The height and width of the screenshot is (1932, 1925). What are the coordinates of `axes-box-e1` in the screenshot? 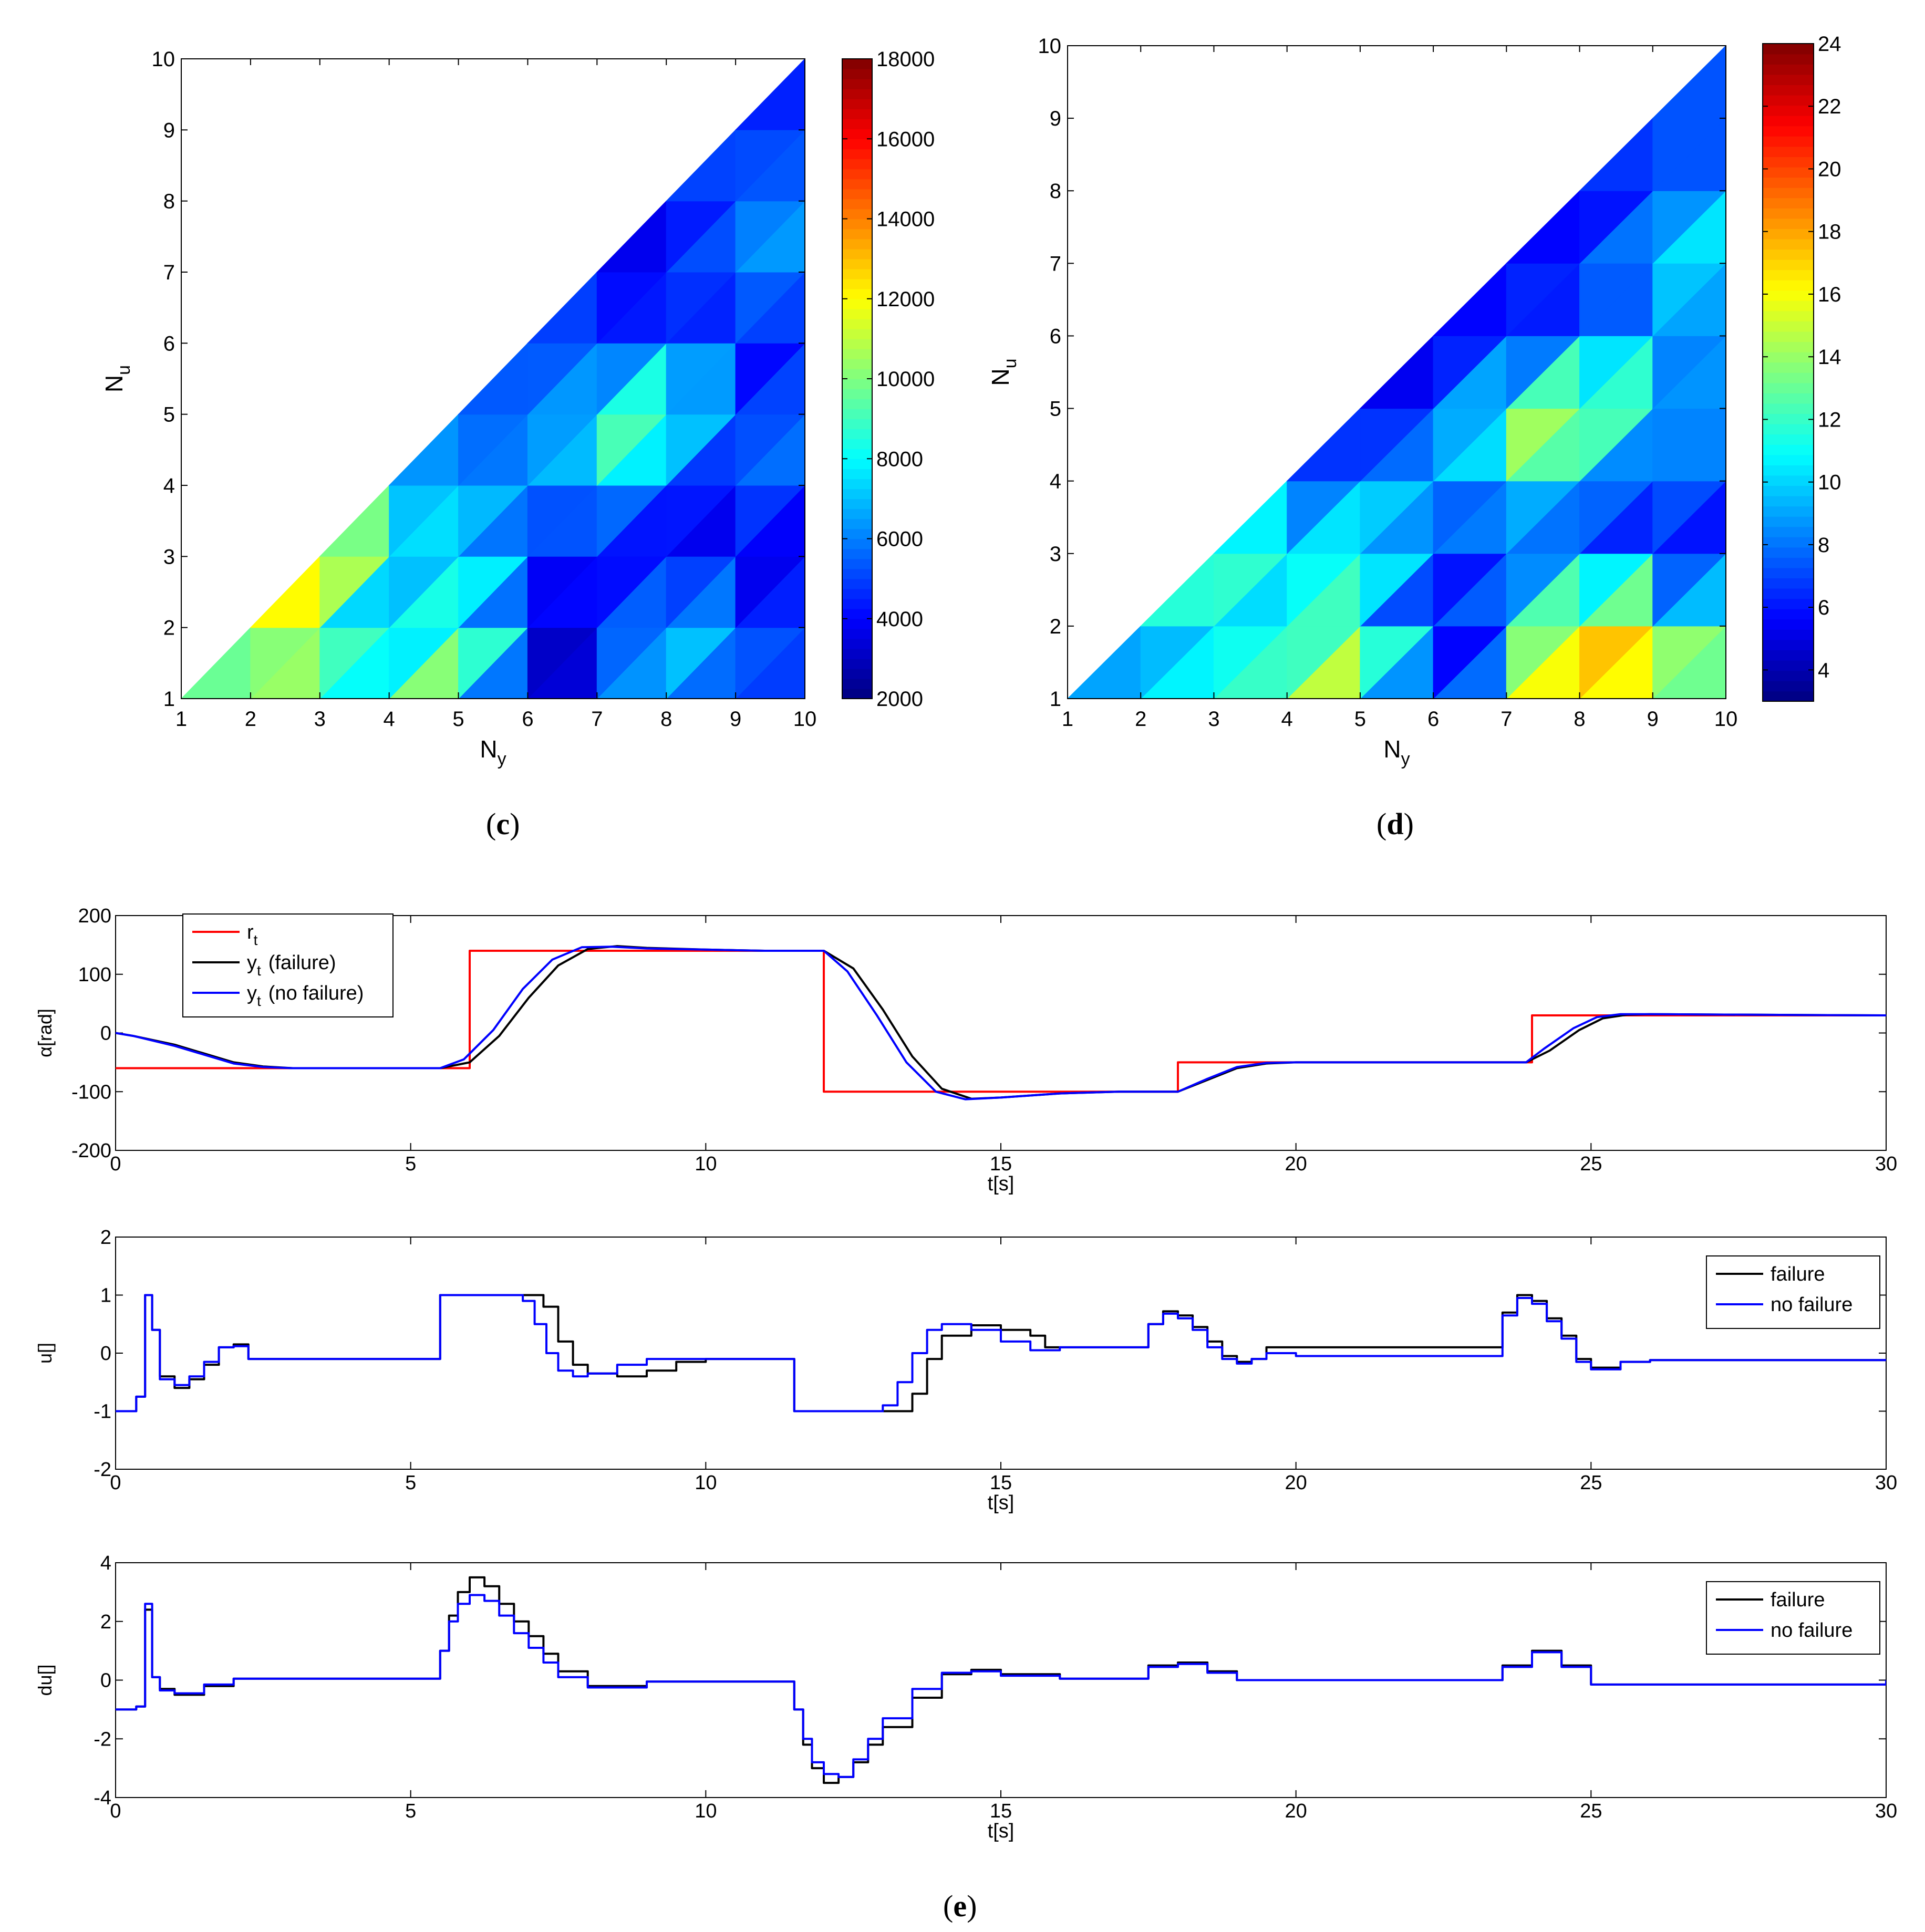 It's located at (1001, 1033).